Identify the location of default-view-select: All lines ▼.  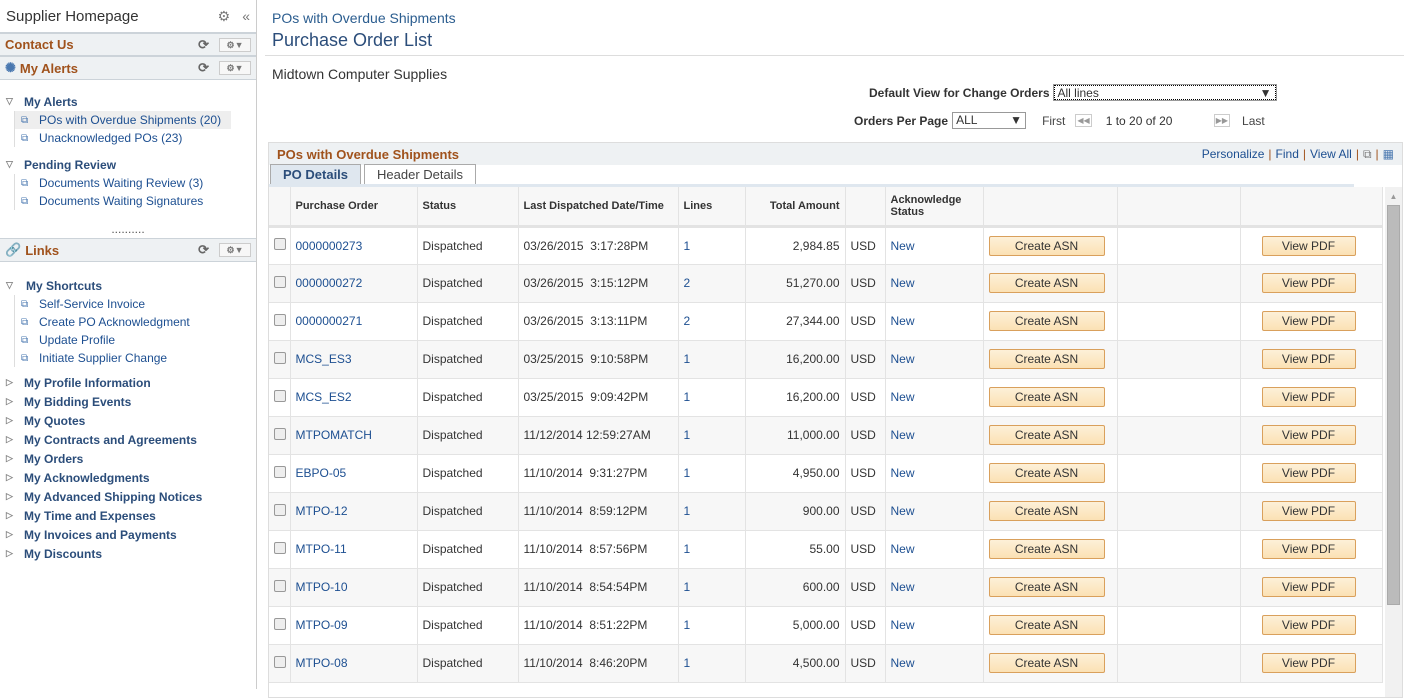
(1164, 92).